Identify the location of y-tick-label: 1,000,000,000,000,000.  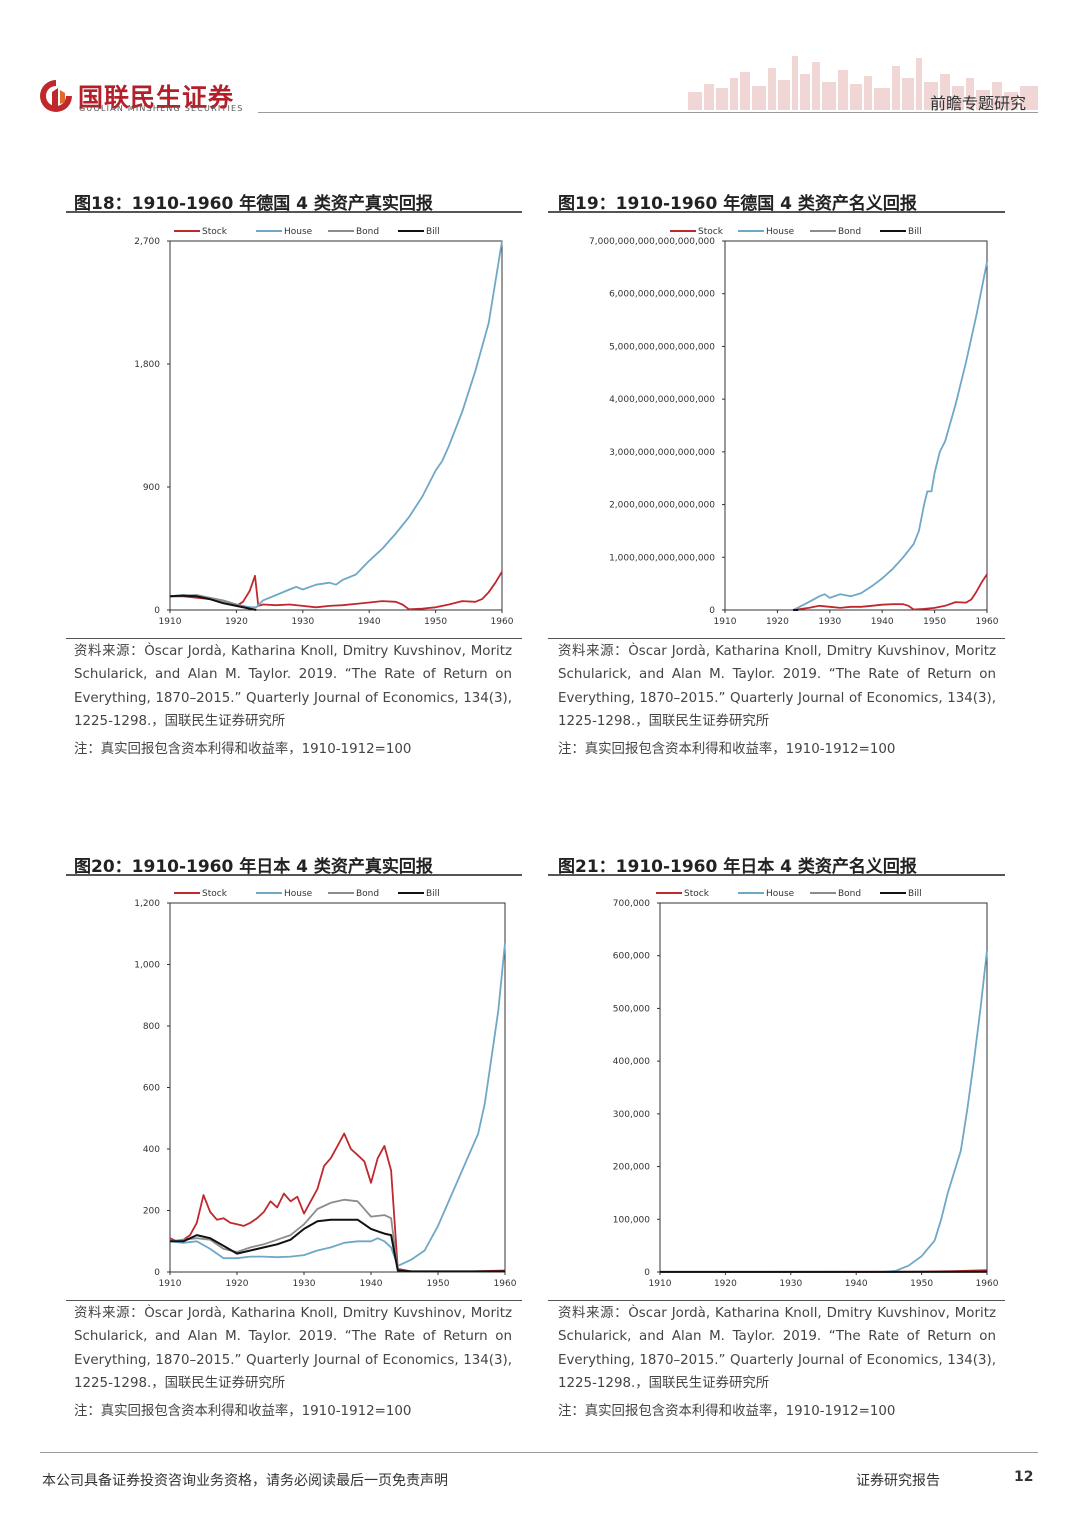
(662, 558).